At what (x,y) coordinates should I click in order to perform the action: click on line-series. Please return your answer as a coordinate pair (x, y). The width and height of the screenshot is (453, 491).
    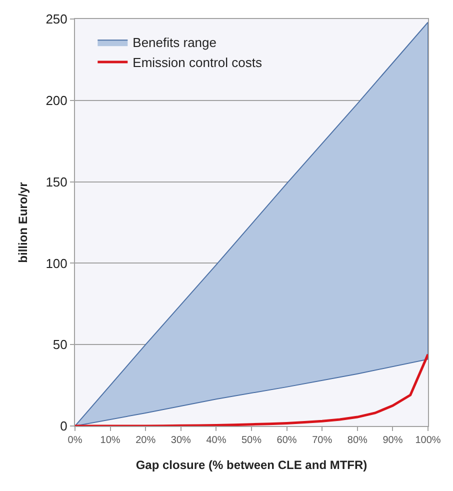
    Looking at the image, I should click on (251, 389).